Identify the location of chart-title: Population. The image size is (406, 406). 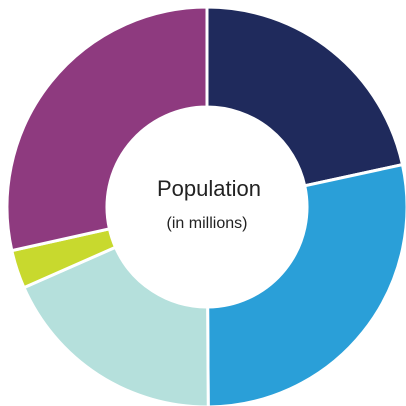
(209, 188).